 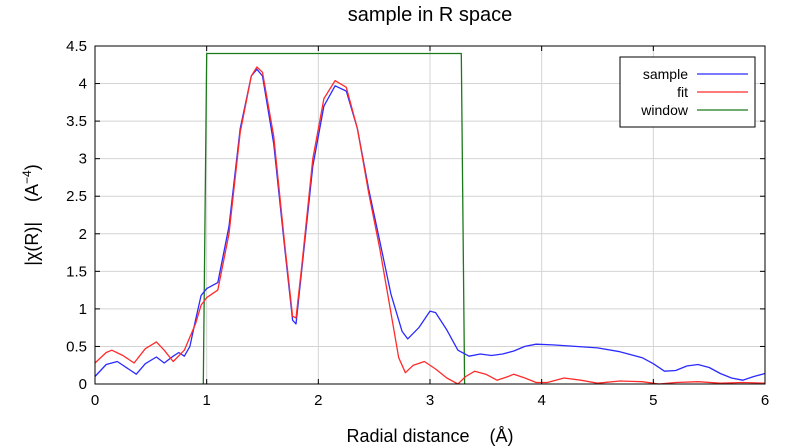 I want to click on x-tick-label: 3, so click(x=430, y=400).